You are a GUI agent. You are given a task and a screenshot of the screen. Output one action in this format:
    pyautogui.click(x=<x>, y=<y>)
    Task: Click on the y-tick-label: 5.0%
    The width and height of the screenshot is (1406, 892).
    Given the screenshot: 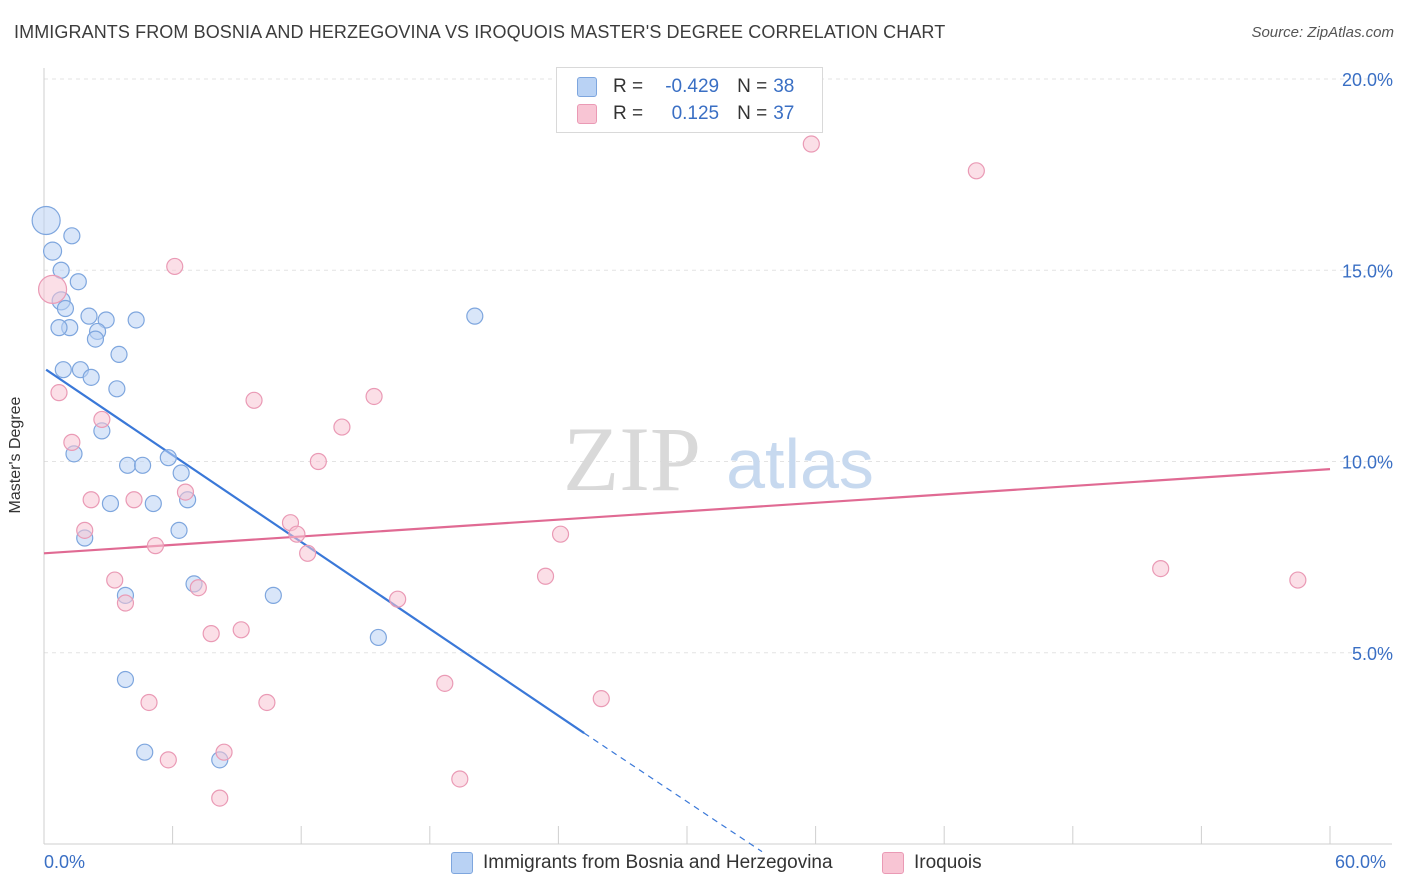 What is the action you would take?
    pyautogui.click(x=1372, y=654)
    